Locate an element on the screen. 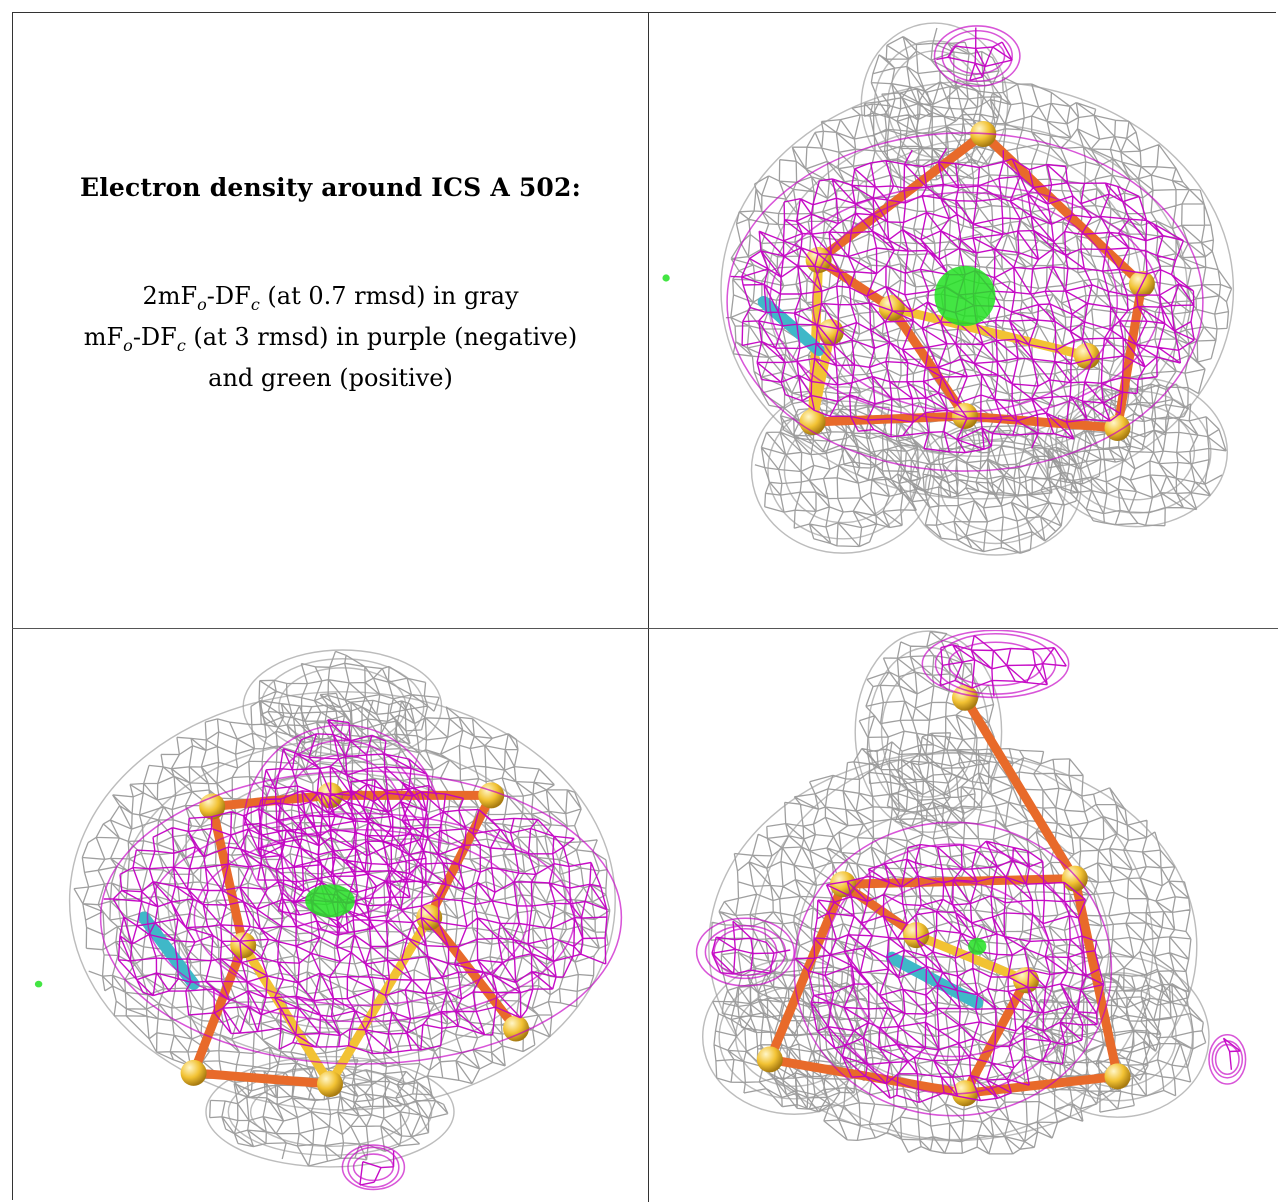 This screenshot has width=1278, height=1202. vertical-divider is located at coordinates (648, 607).